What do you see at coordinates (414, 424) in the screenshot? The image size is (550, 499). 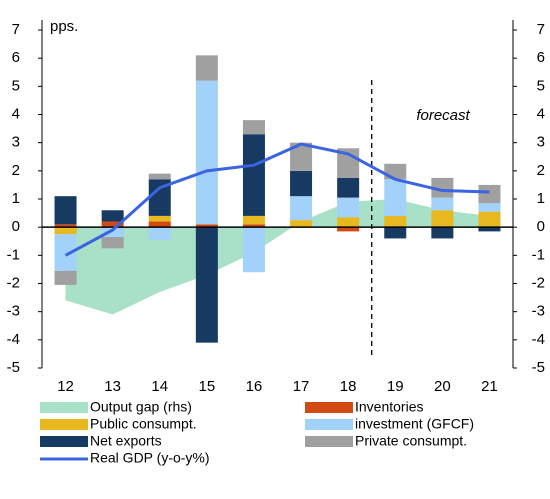 I see `legend-label: investment (GFCF)` at bounding box center [414, 424].